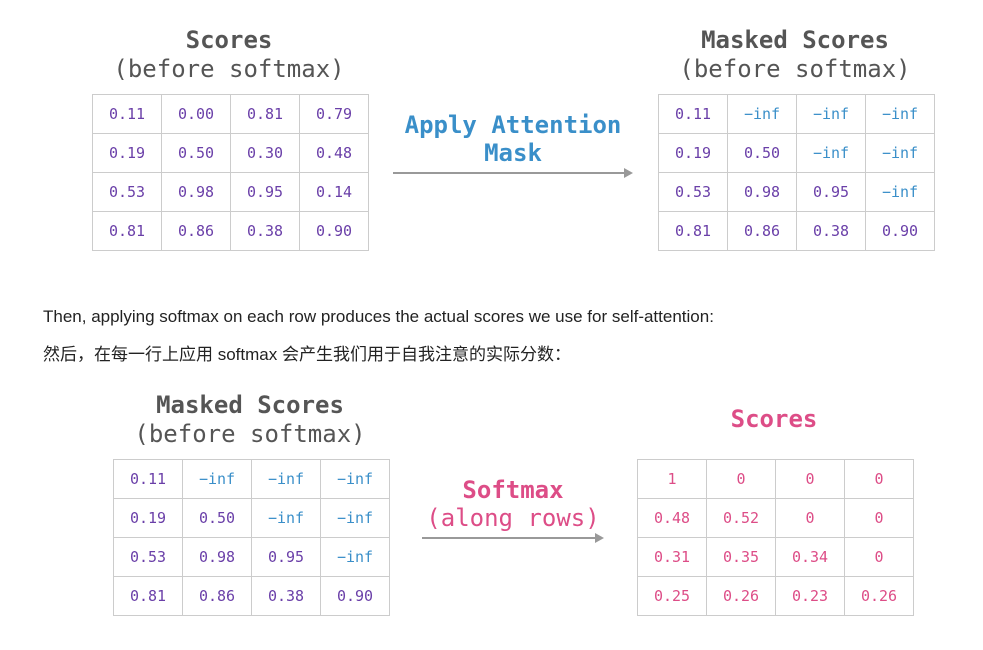 The width and height of the screenshot is (983, 650). I want to click on matrix-row: 0.11 0.00 0.81 0.79, so click(230, 114).